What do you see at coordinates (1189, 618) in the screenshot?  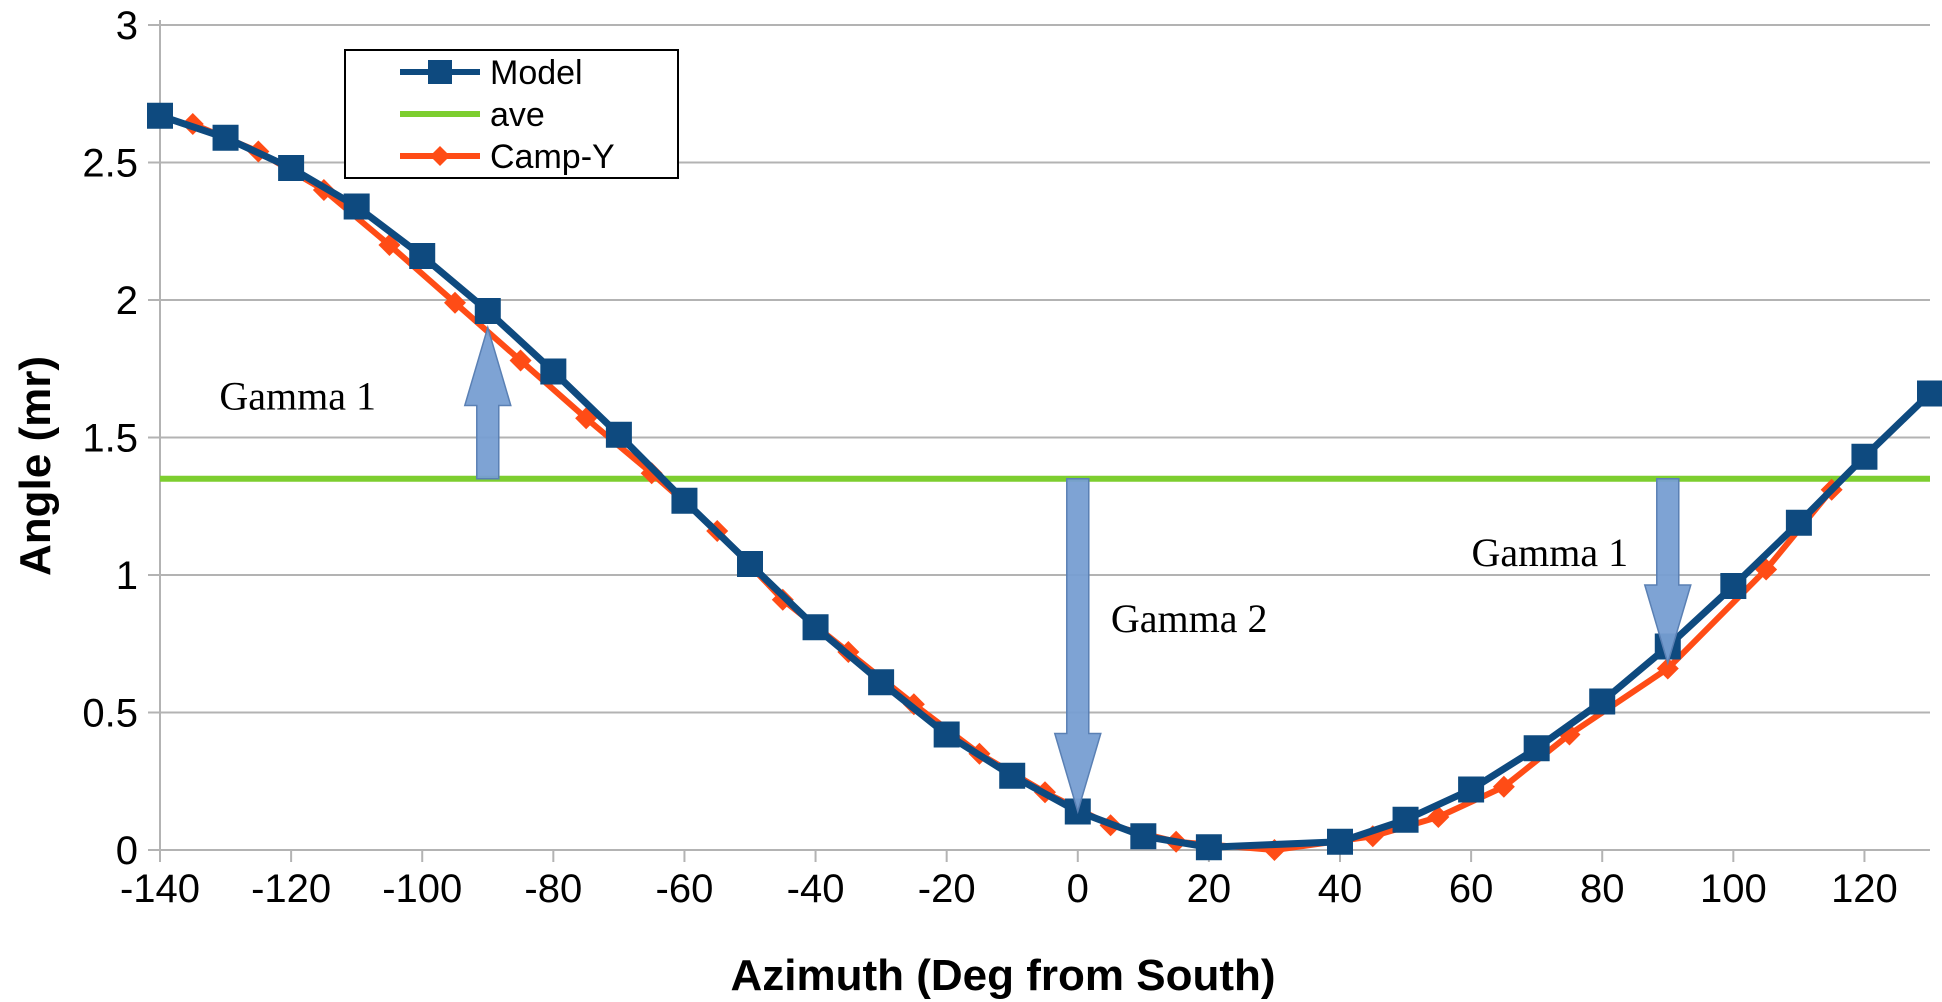 I see `label-gamma2: Gamma 2` at bounding box center [1189, 618].